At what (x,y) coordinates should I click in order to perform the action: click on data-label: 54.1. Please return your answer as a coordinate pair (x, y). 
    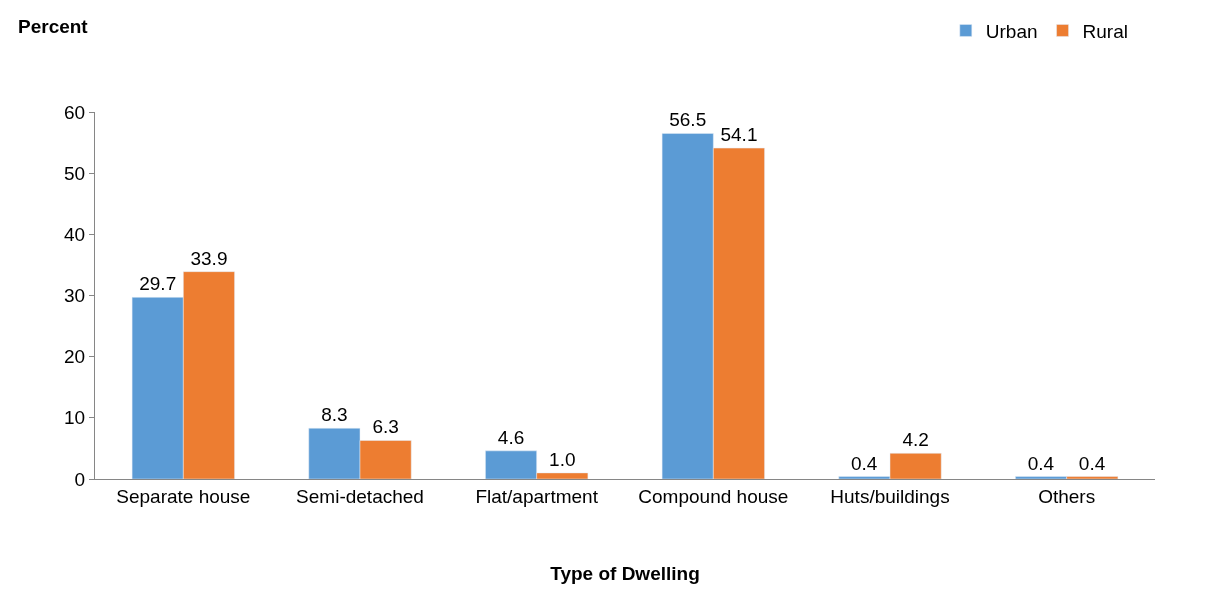
    Looking at the image, I should click on (739, 135).